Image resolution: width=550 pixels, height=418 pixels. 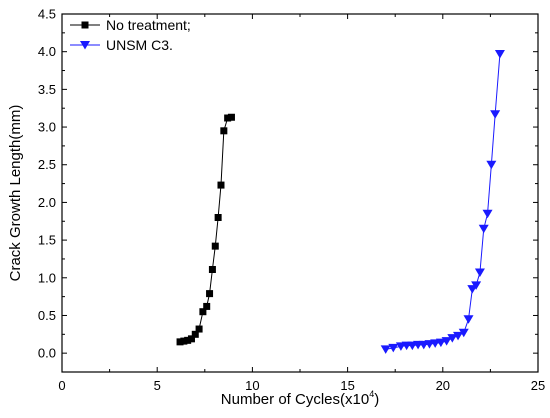 I want to click on y-tick-label: 2.5, so click(x=47, y=164).